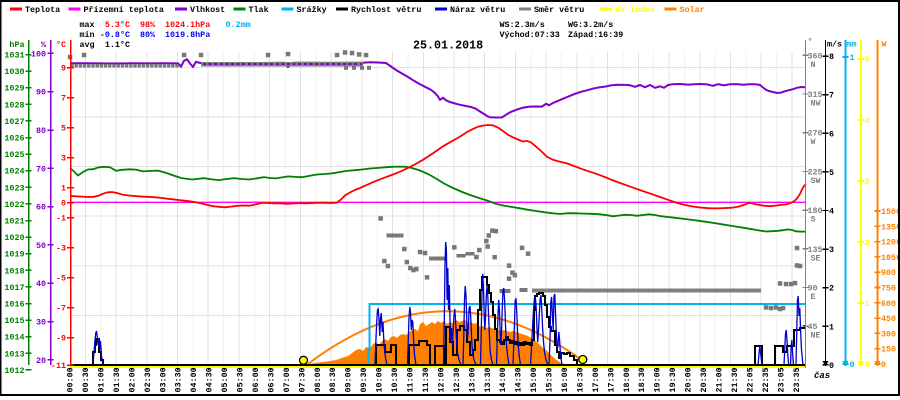 This screenshot has width=900, height=400. Describe the element at coordinates (580, 379) in the screenshot. I see `svg-text: 16:30` at that location.